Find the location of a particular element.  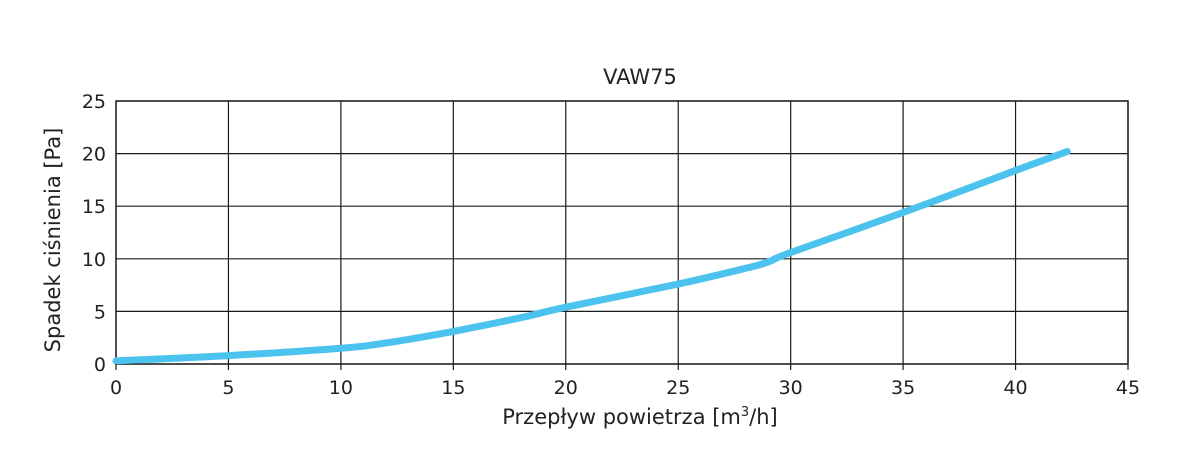

y-tick-label: 20 is located at coordinates (94, 155).